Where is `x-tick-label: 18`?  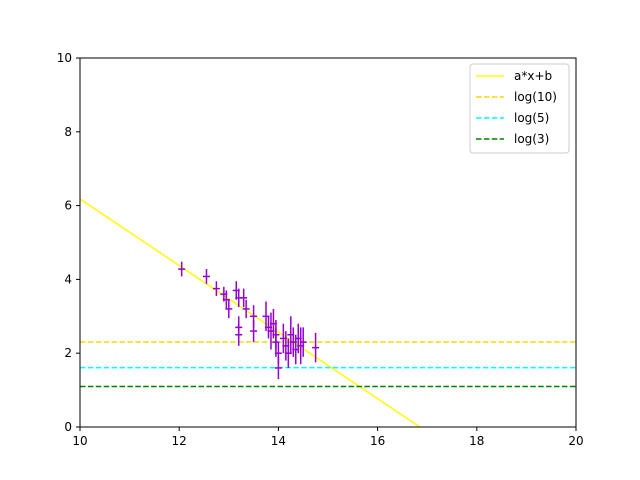
x-tick-label: 18 is located at coordinates (476, 441).